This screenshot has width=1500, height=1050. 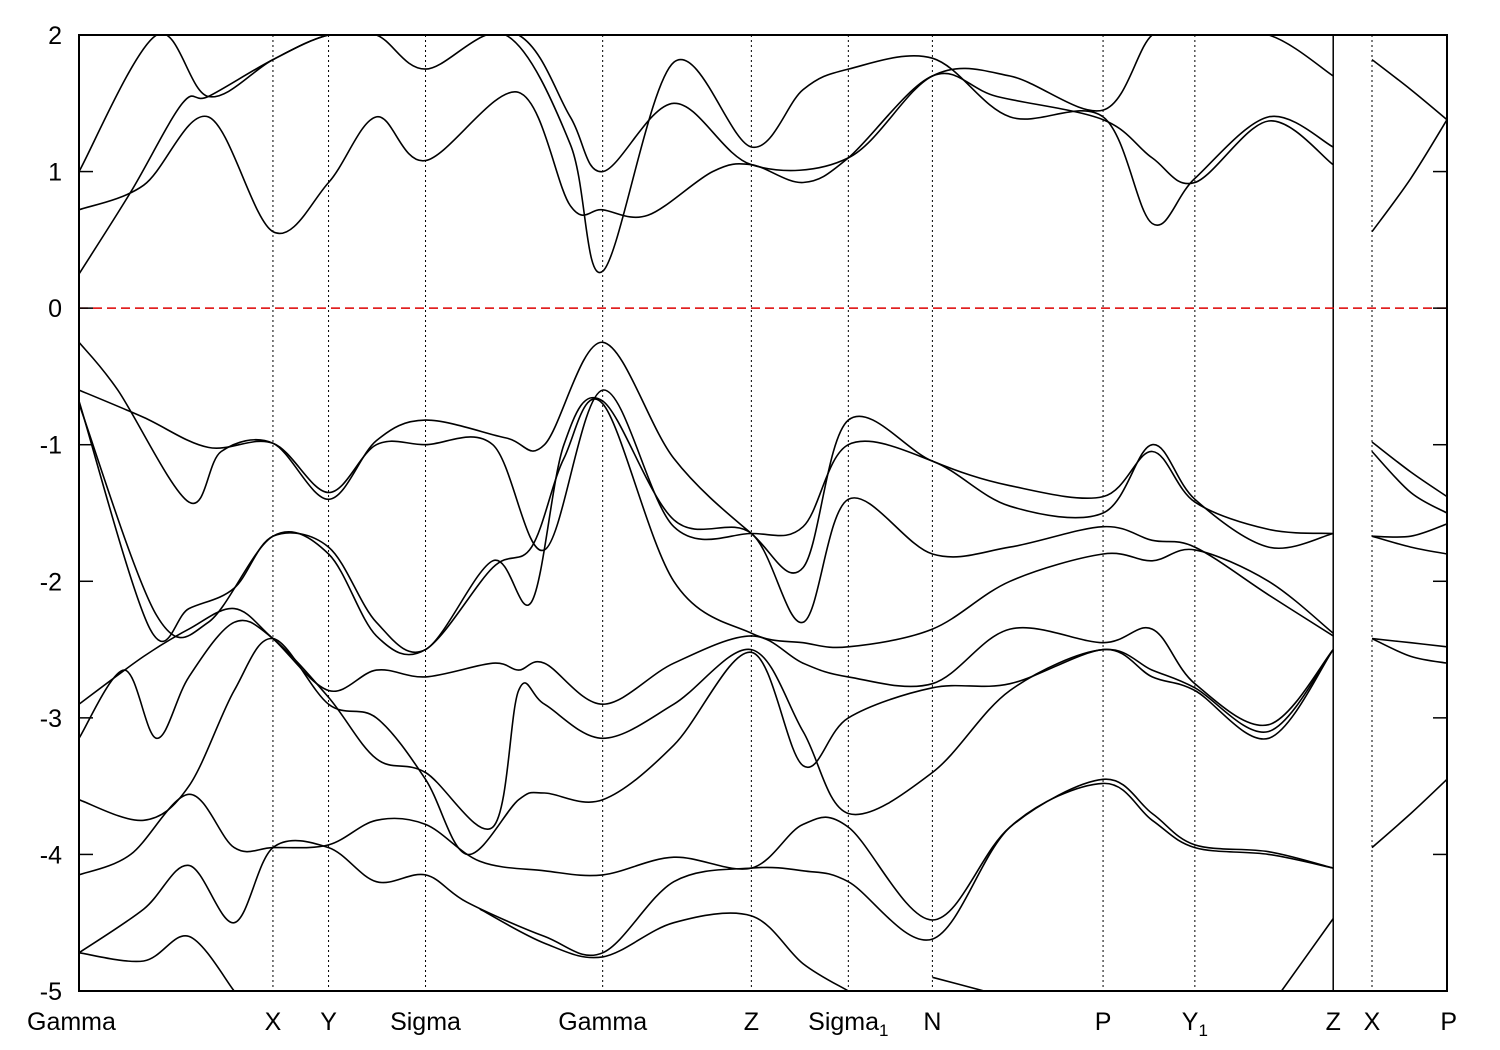 What do you see at coordinates (1195, 1024) in the screenshot?
I see `x-tick-label-9: Y1` at bounding box center [1195, 1024].